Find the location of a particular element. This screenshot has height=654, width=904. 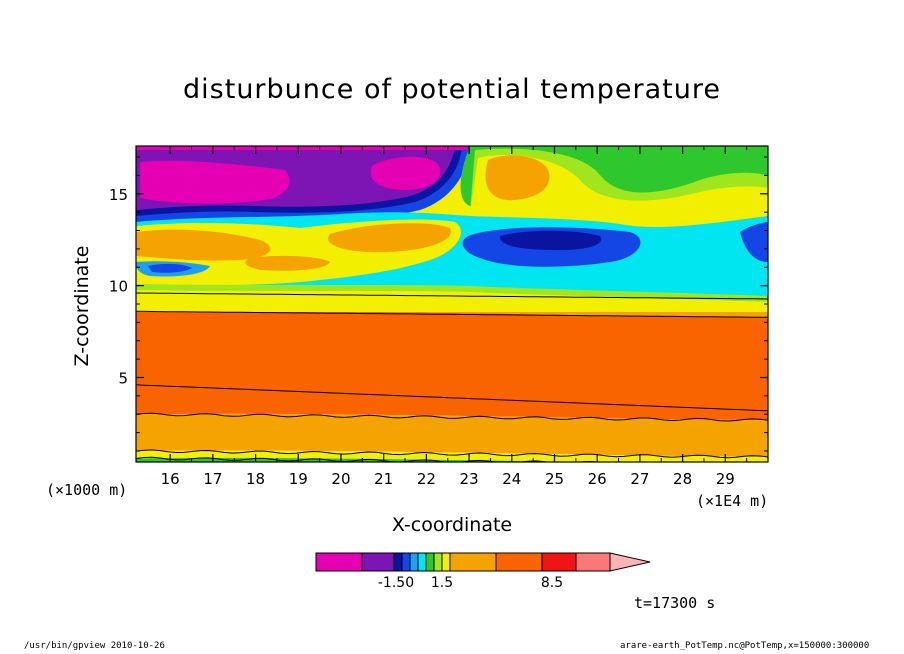

x-tick-label: 19 is located at coordinates (298, 479).